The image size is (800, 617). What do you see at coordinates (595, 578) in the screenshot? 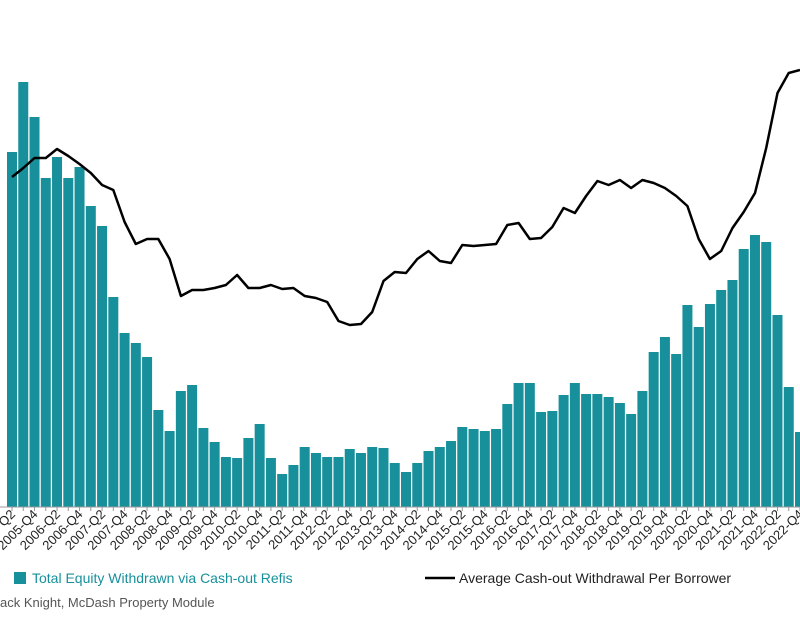
I see `legend-label: Average Cash-out Withdrawal Per Borrower` at bounding box center [595, 578].